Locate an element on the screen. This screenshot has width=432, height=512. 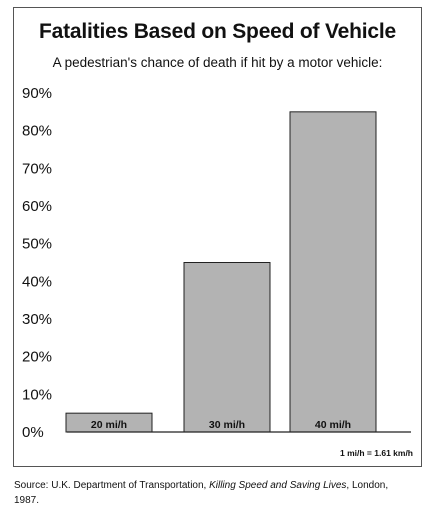
source-suffix: , London, 1987. is located at coordinates (201, 493).